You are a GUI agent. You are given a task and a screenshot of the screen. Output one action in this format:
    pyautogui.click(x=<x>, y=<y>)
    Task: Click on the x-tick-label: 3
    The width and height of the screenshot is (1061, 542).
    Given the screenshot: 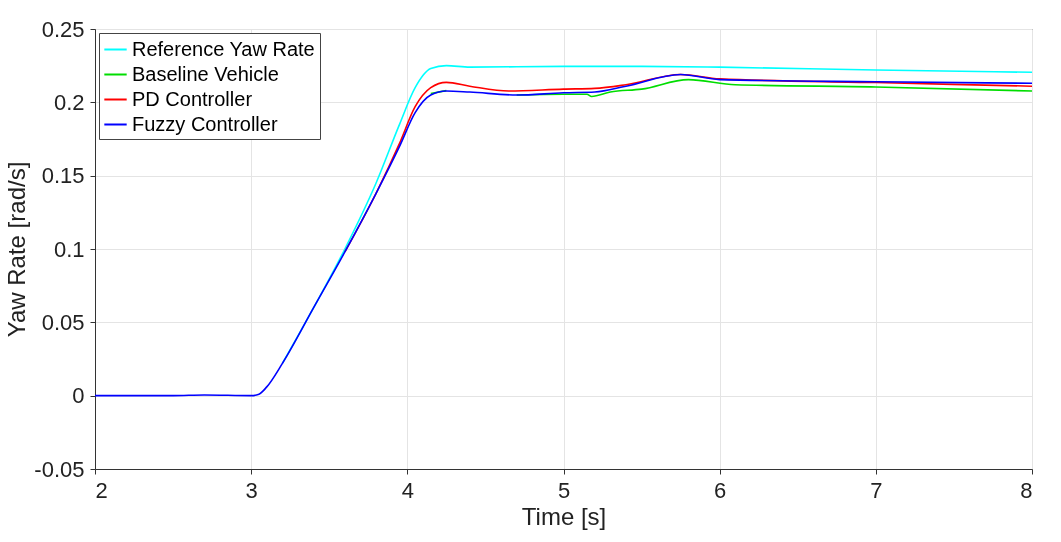 What is the action you would take?
    pyautogui.click(x=251, y=490)
    